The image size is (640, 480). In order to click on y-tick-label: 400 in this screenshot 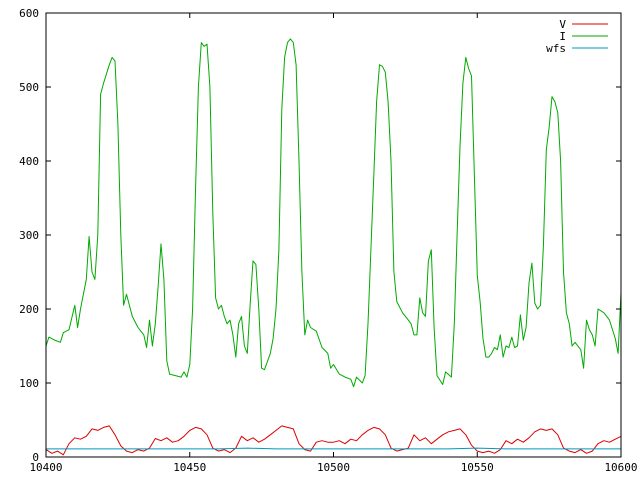, I will do `click(29, 161)`.